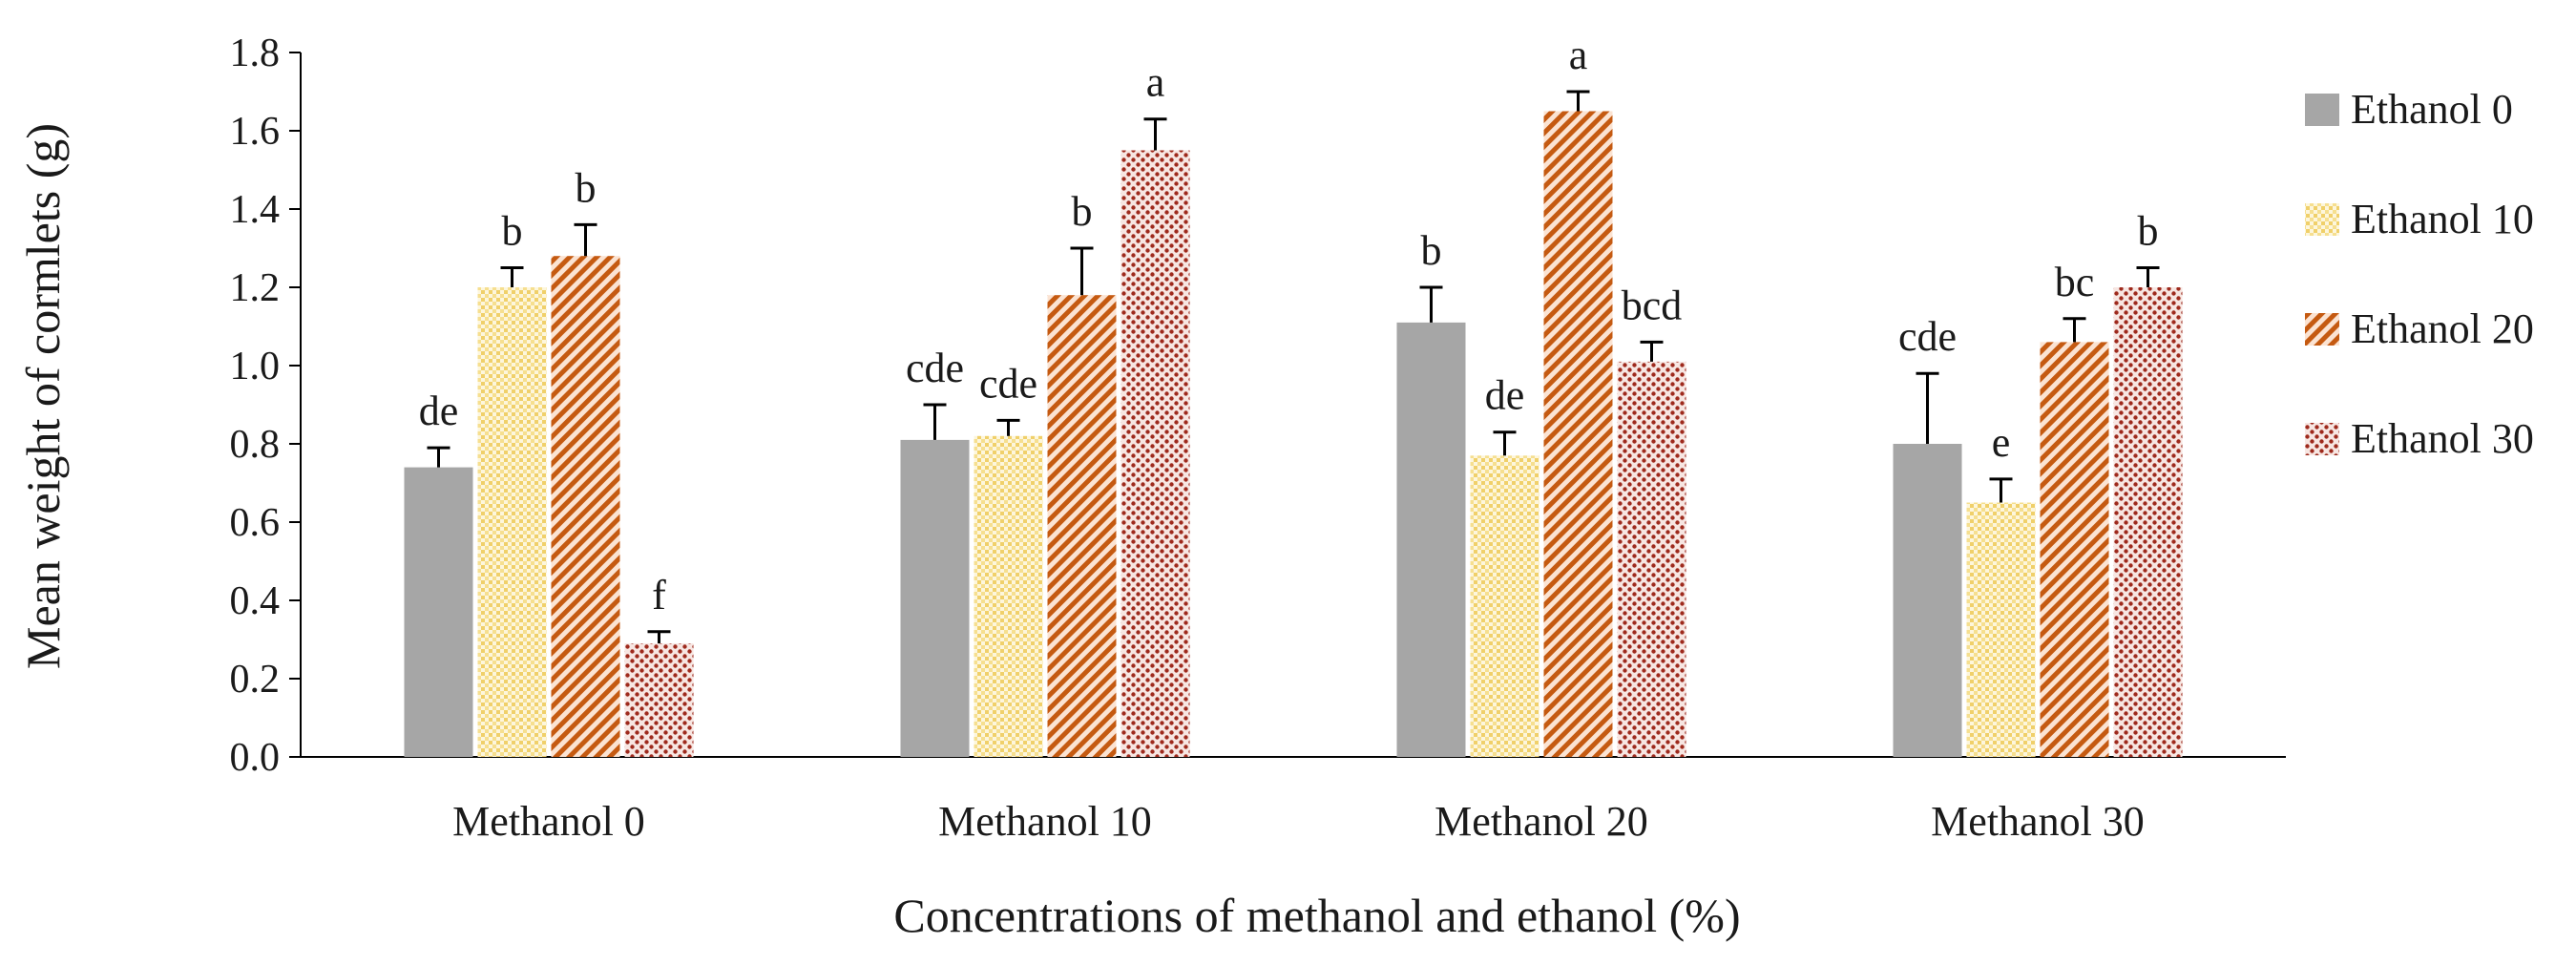 The height and width of the screenshot is (965, 2576). What do you see at coordinates (43, 396) in the screenshot?
I see `y-axis-title: Mean weight of cormlets (g)` at bounding box center [43, 396].